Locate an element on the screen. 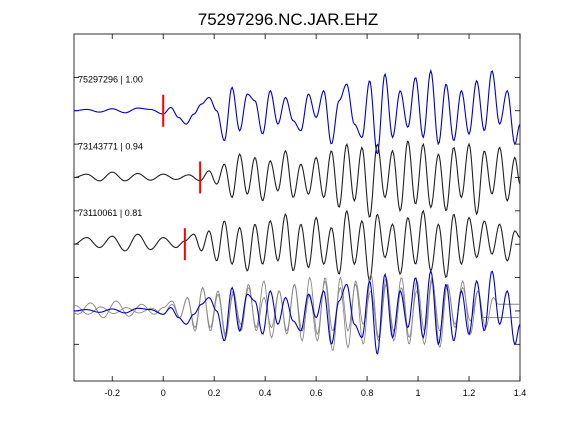 The image size is (576, 432). x-tick-label: 1 is located at coordinates (418, 393).